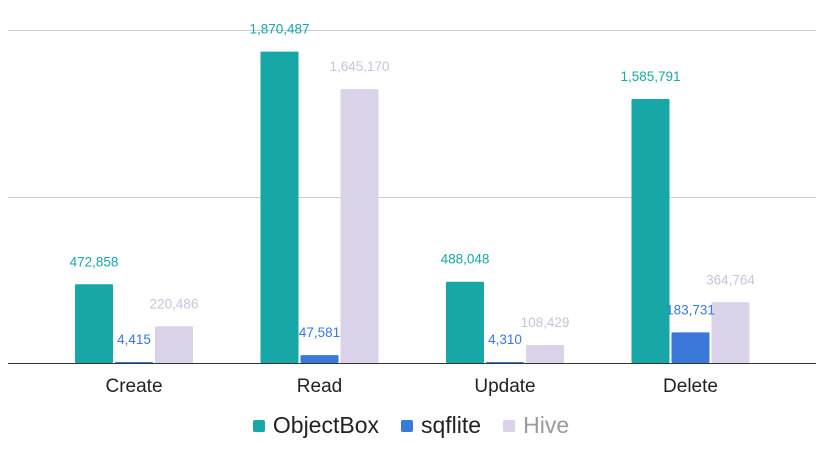 The width and height of the screenshot is (822, 450). Describe the element at coordinates (546, 425) in the screenshot. I see `legend-label-hive: Hive` at that location.